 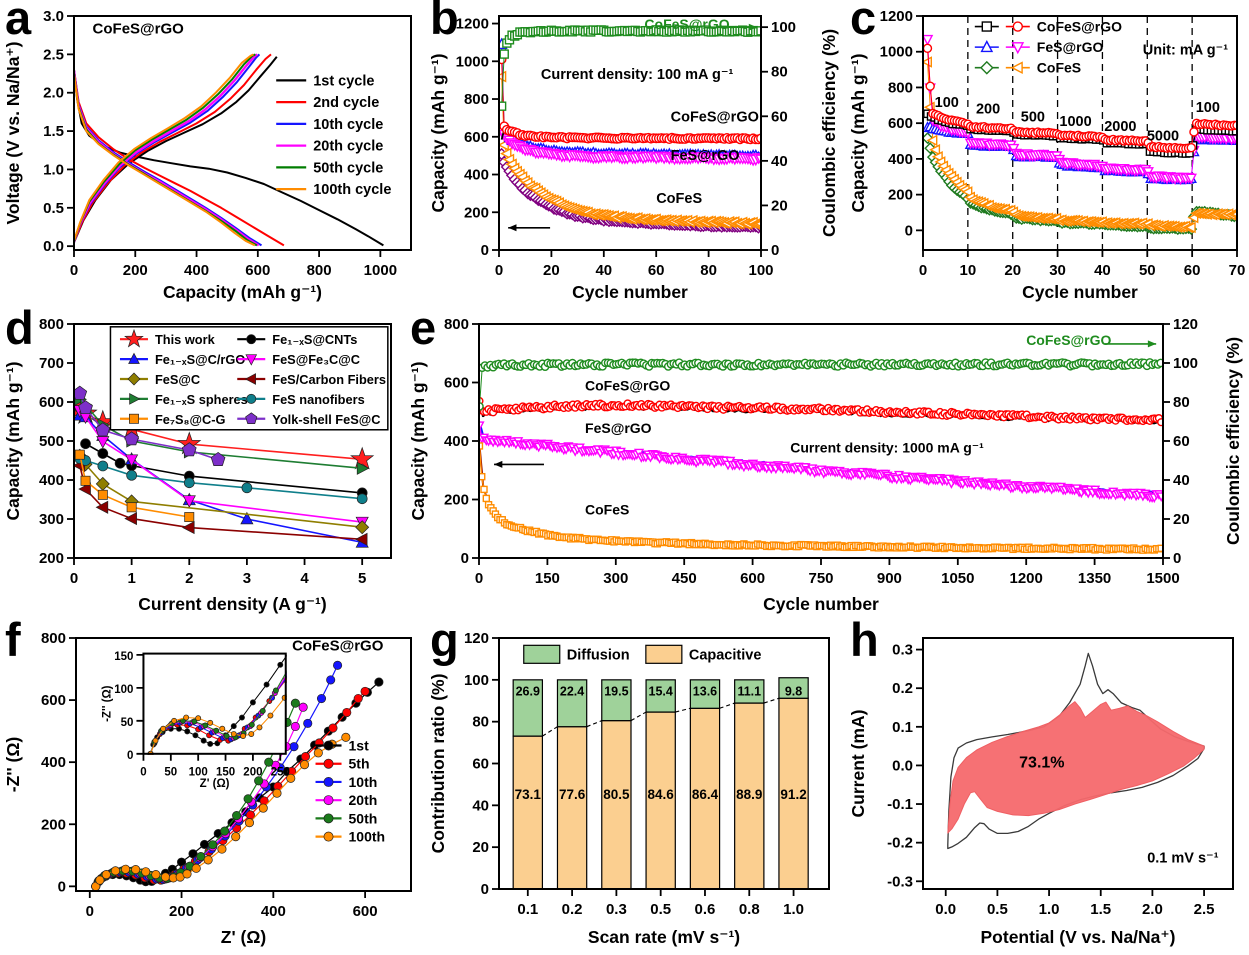 What do you see at coordinates (243, 937) in the screenshot?
I see `svg-text: Z' (Ω)` at bounding box center [243, 937].